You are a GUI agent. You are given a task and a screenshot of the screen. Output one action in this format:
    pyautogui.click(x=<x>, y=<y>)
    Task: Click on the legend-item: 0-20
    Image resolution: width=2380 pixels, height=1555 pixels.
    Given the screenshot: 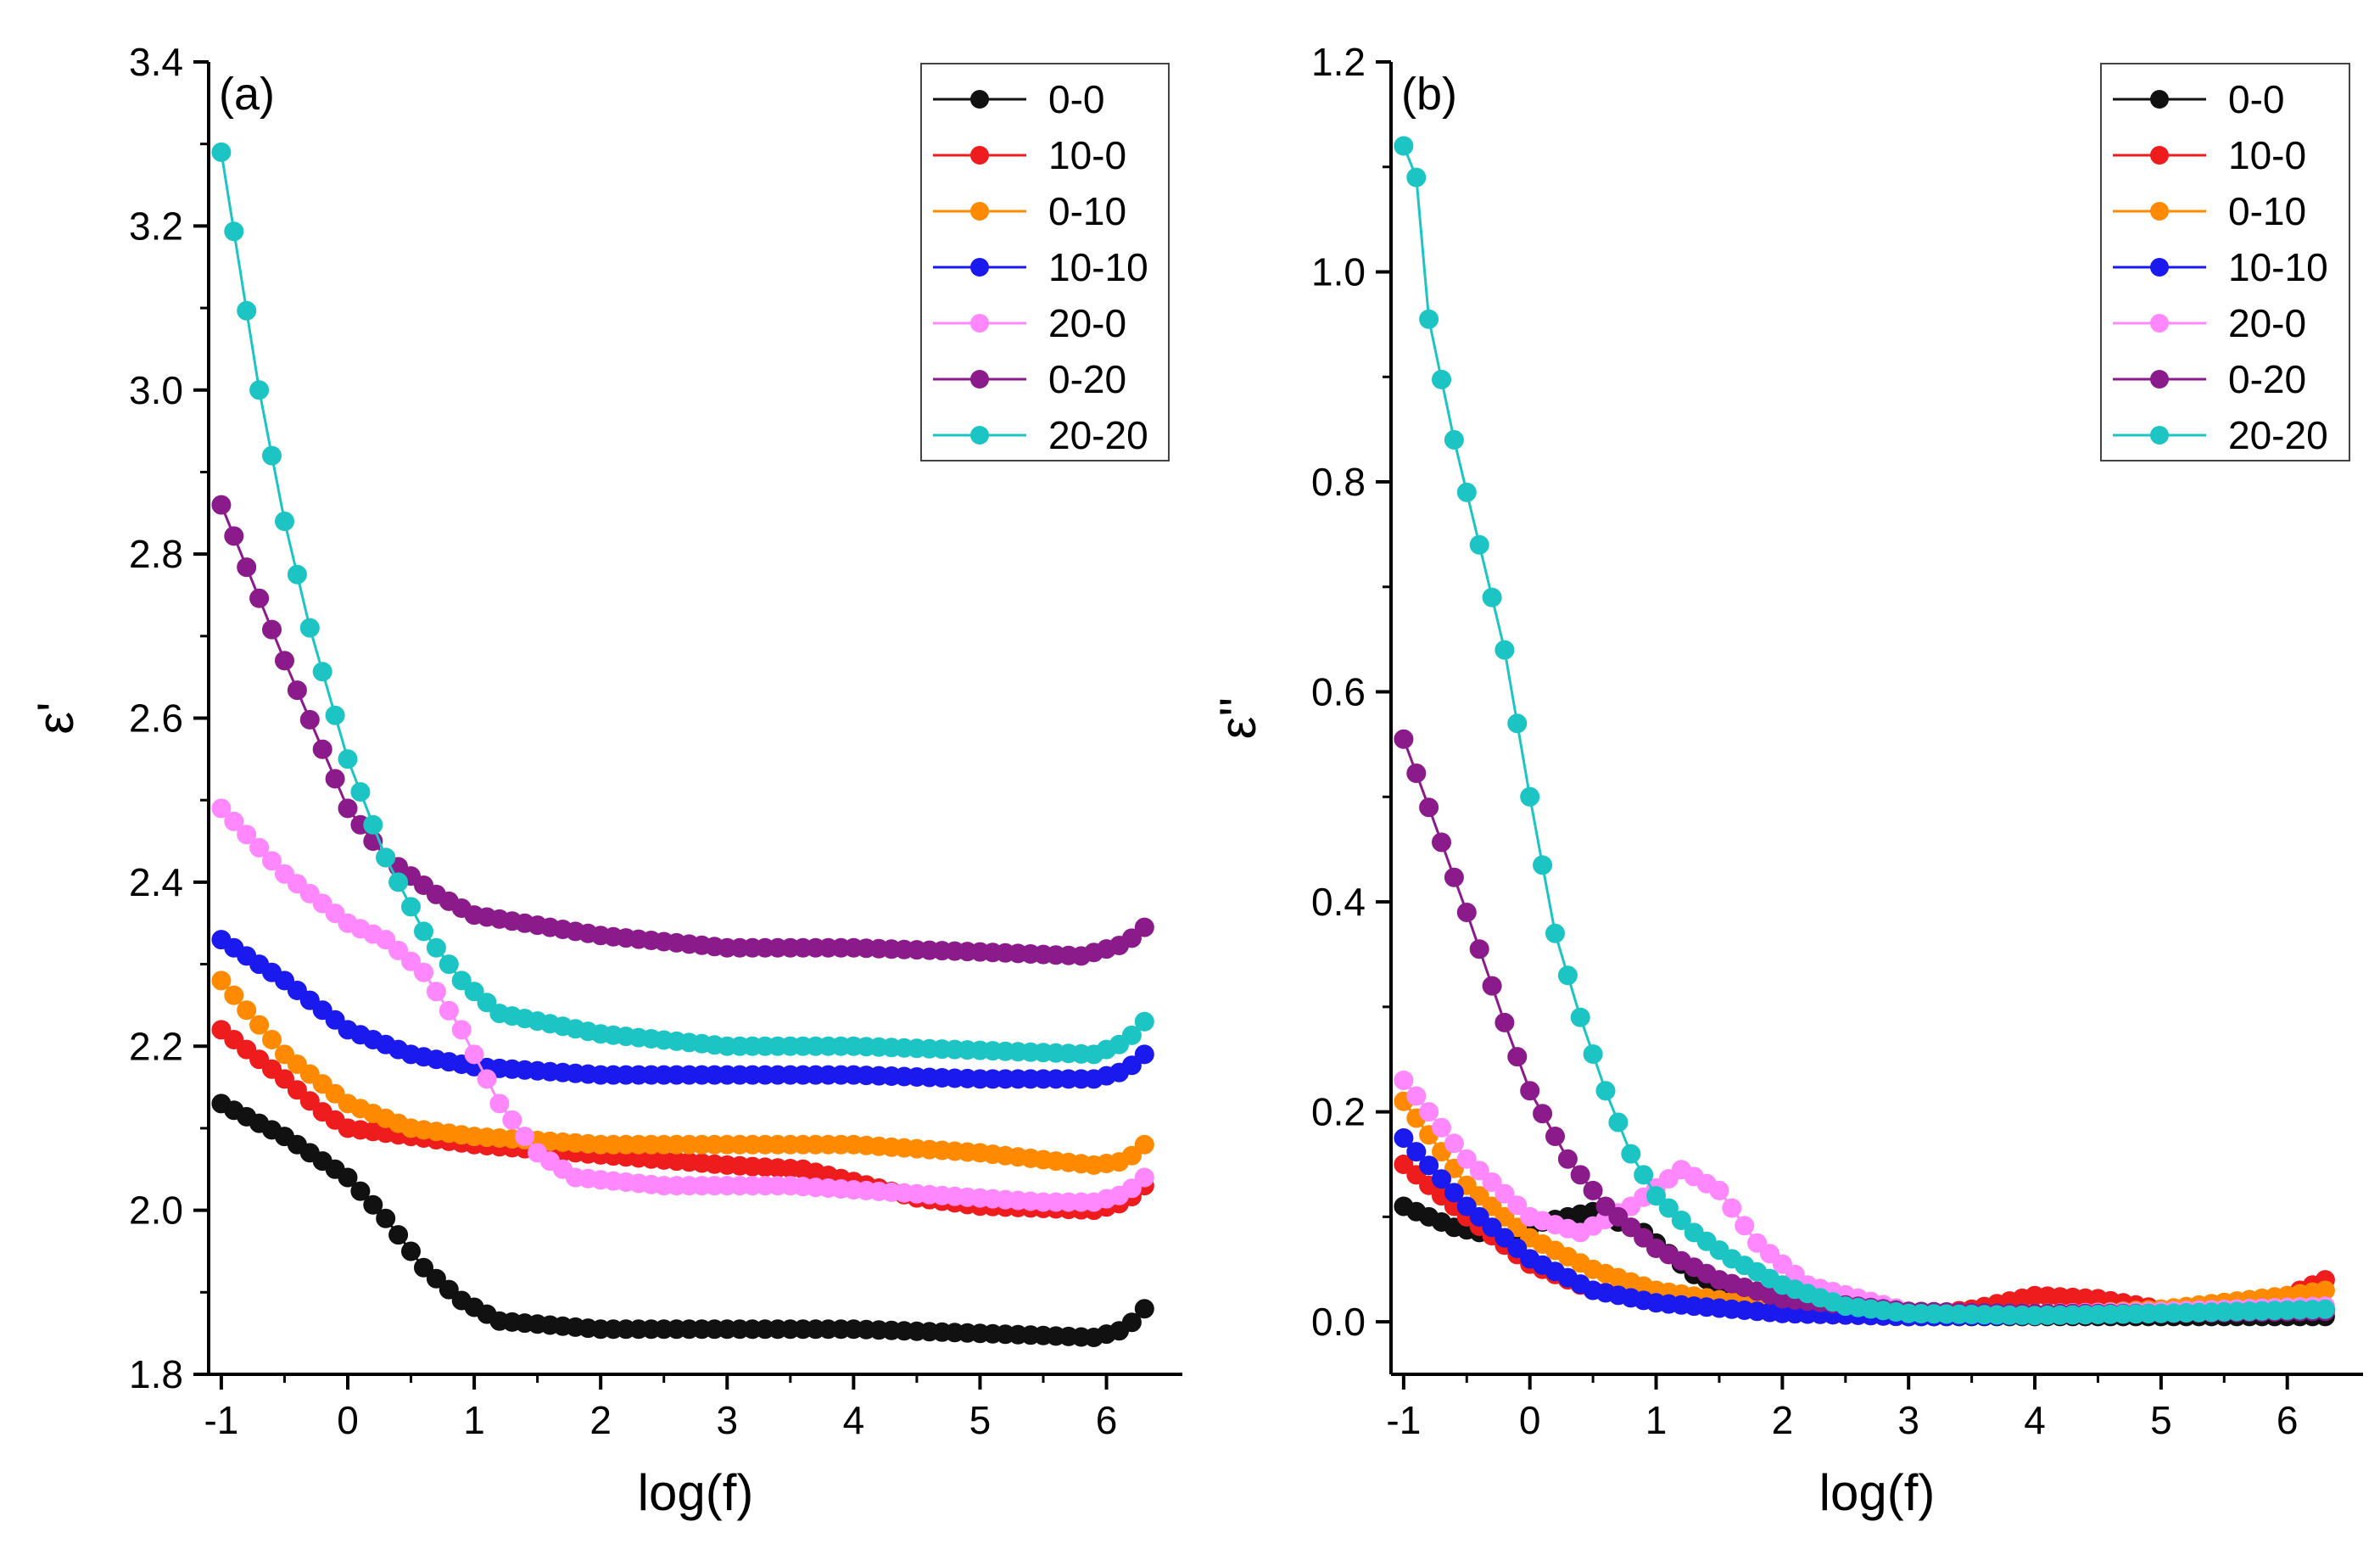 What is the action you would take?
    pyautogui.click(x=2209, y=379)
    